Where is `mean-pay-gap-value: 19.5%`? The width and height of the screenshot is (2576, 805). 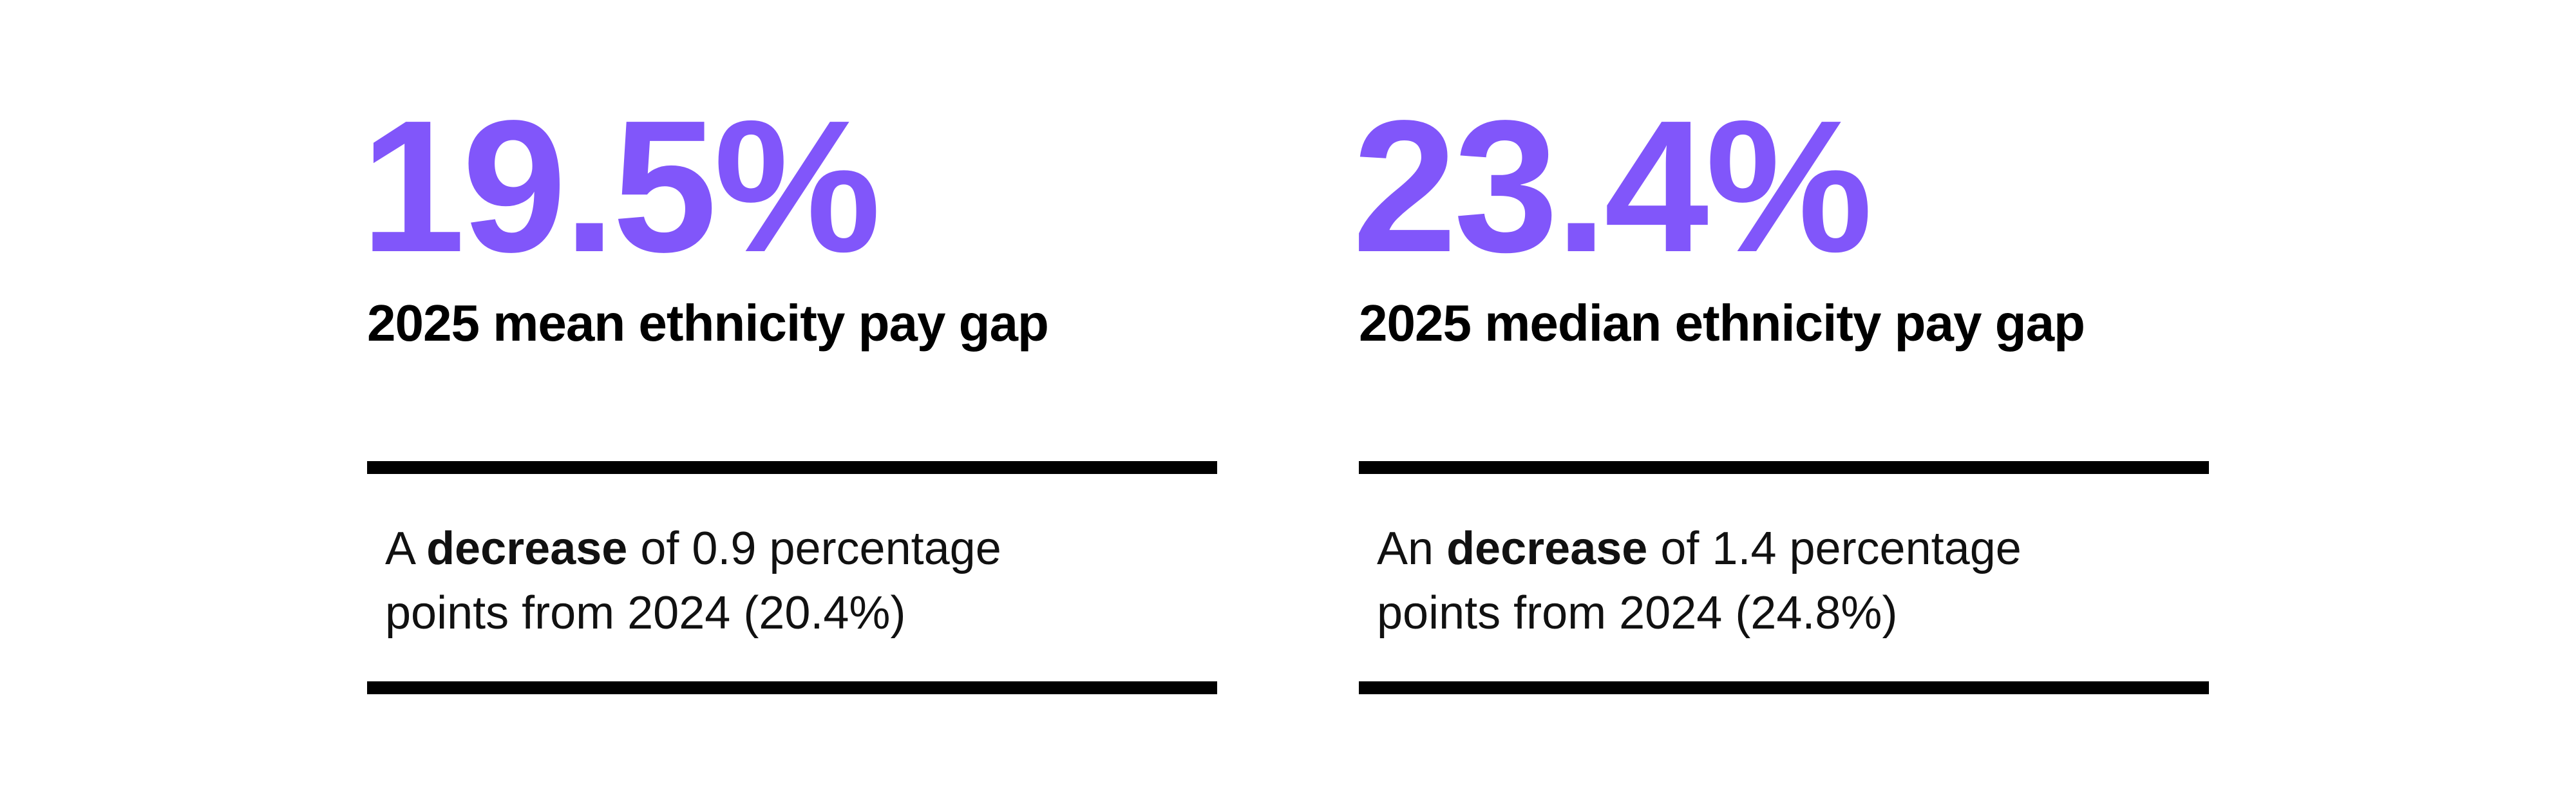 mean-pay-gap-value: 19.5% is located at coordinates (621, 186).